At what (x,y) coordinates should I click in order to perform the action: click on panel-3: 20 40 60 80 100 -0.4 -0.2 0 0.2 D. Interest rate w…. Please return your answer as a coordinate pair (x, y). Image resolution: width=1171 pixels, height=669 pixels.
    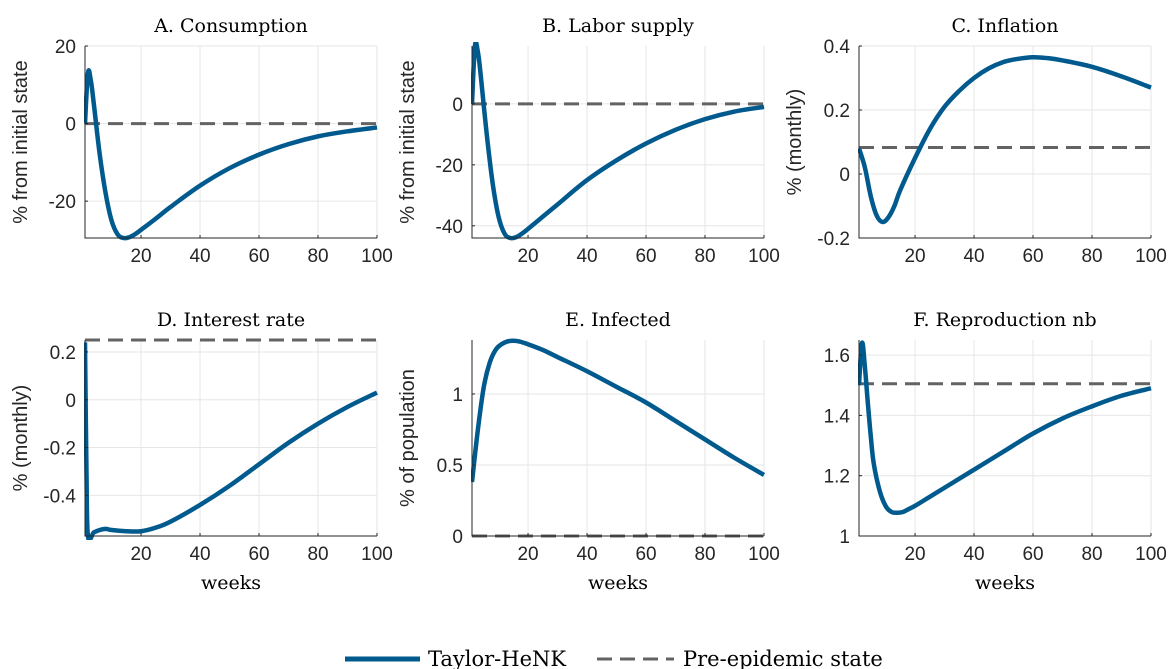
    Looking at the image, I should click on (201, 451).